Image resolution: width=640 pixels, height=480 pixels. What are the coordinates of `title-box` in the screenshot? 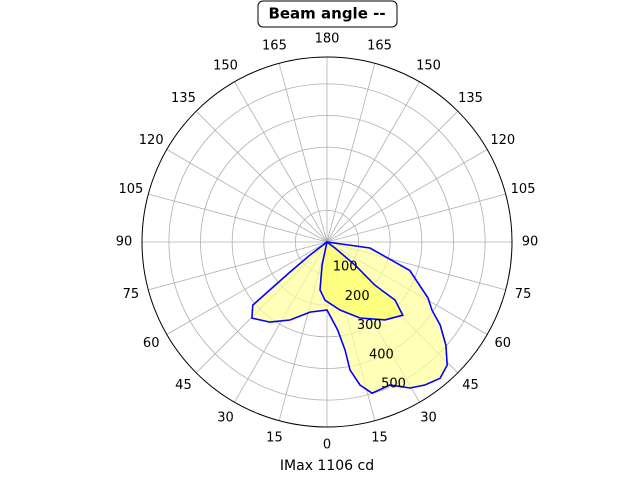 It's located at (327, 14).